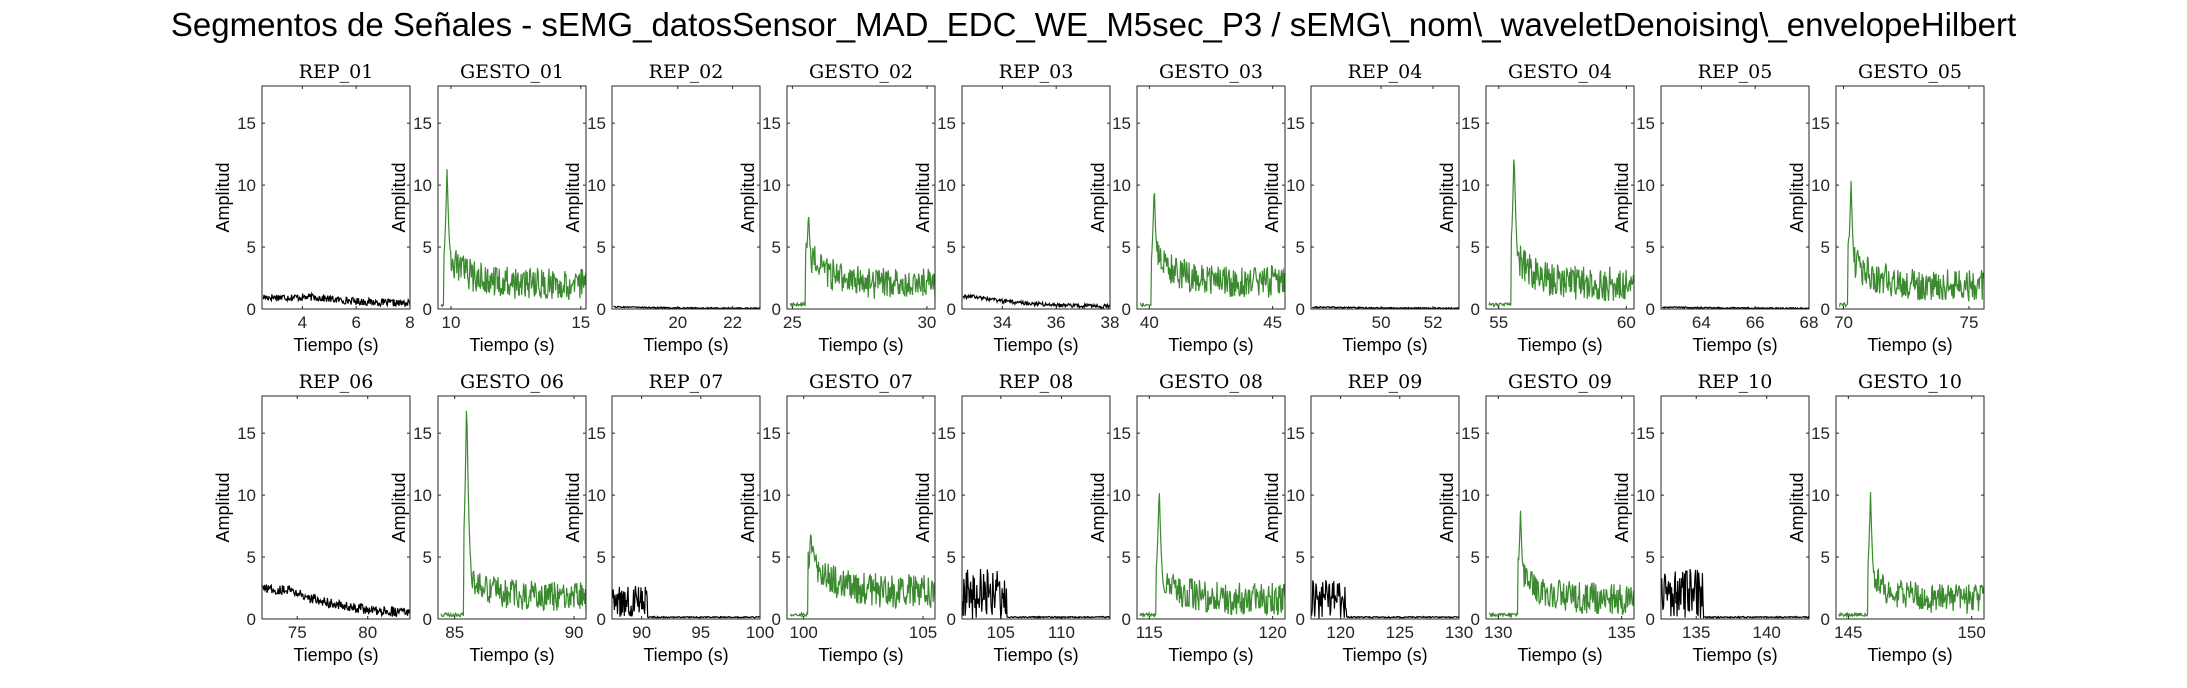 Image resolution: width=2187 pixels, height=688 pixels. I want to click on x-tick-label: 60, so click(1626, 322).